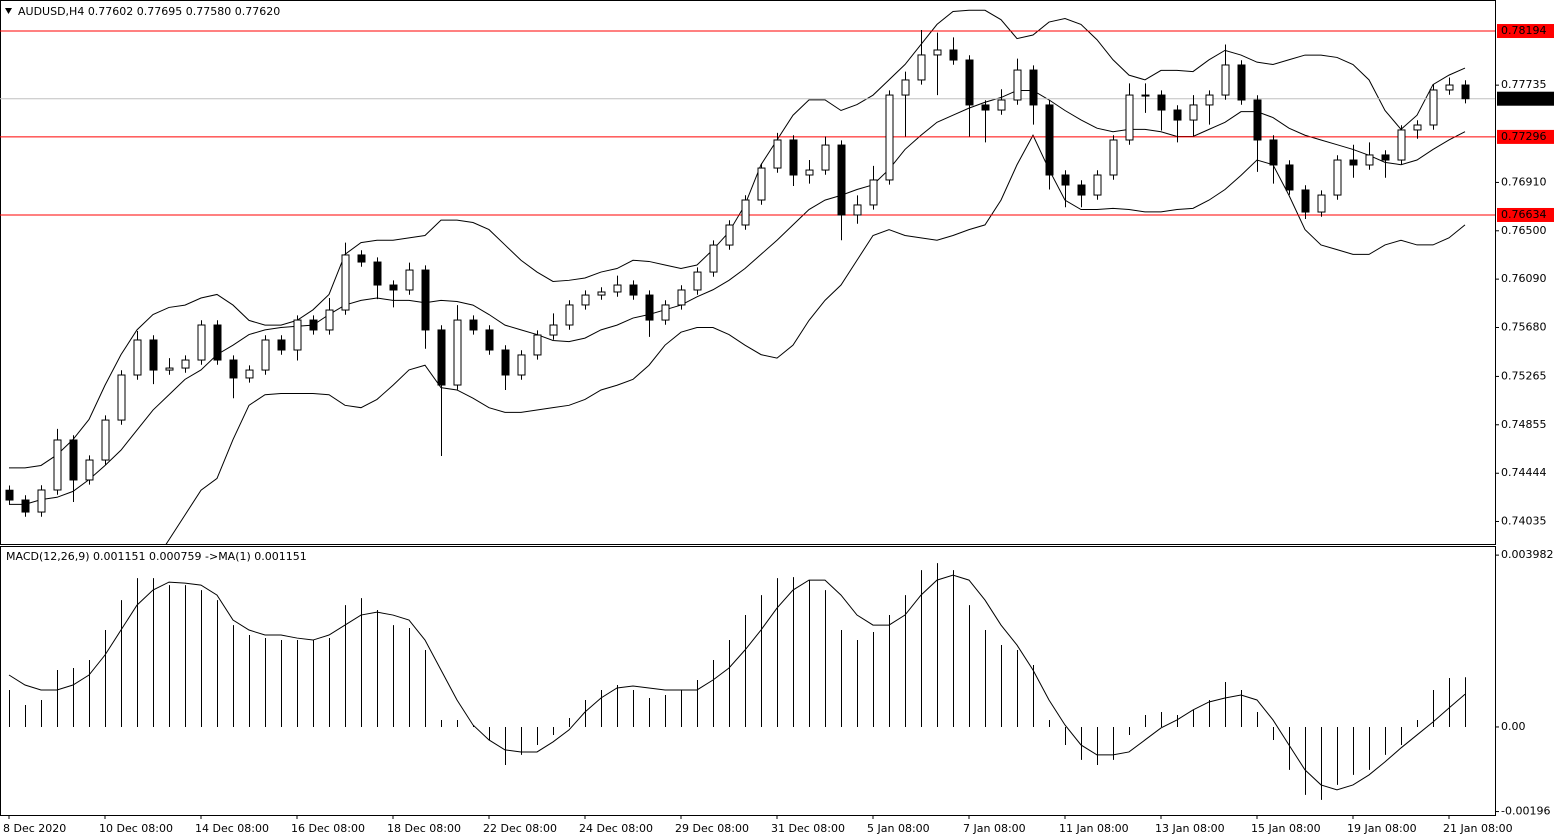  I want to click on x-tick-label: 22 Dec 08:00, so click(520, 828).